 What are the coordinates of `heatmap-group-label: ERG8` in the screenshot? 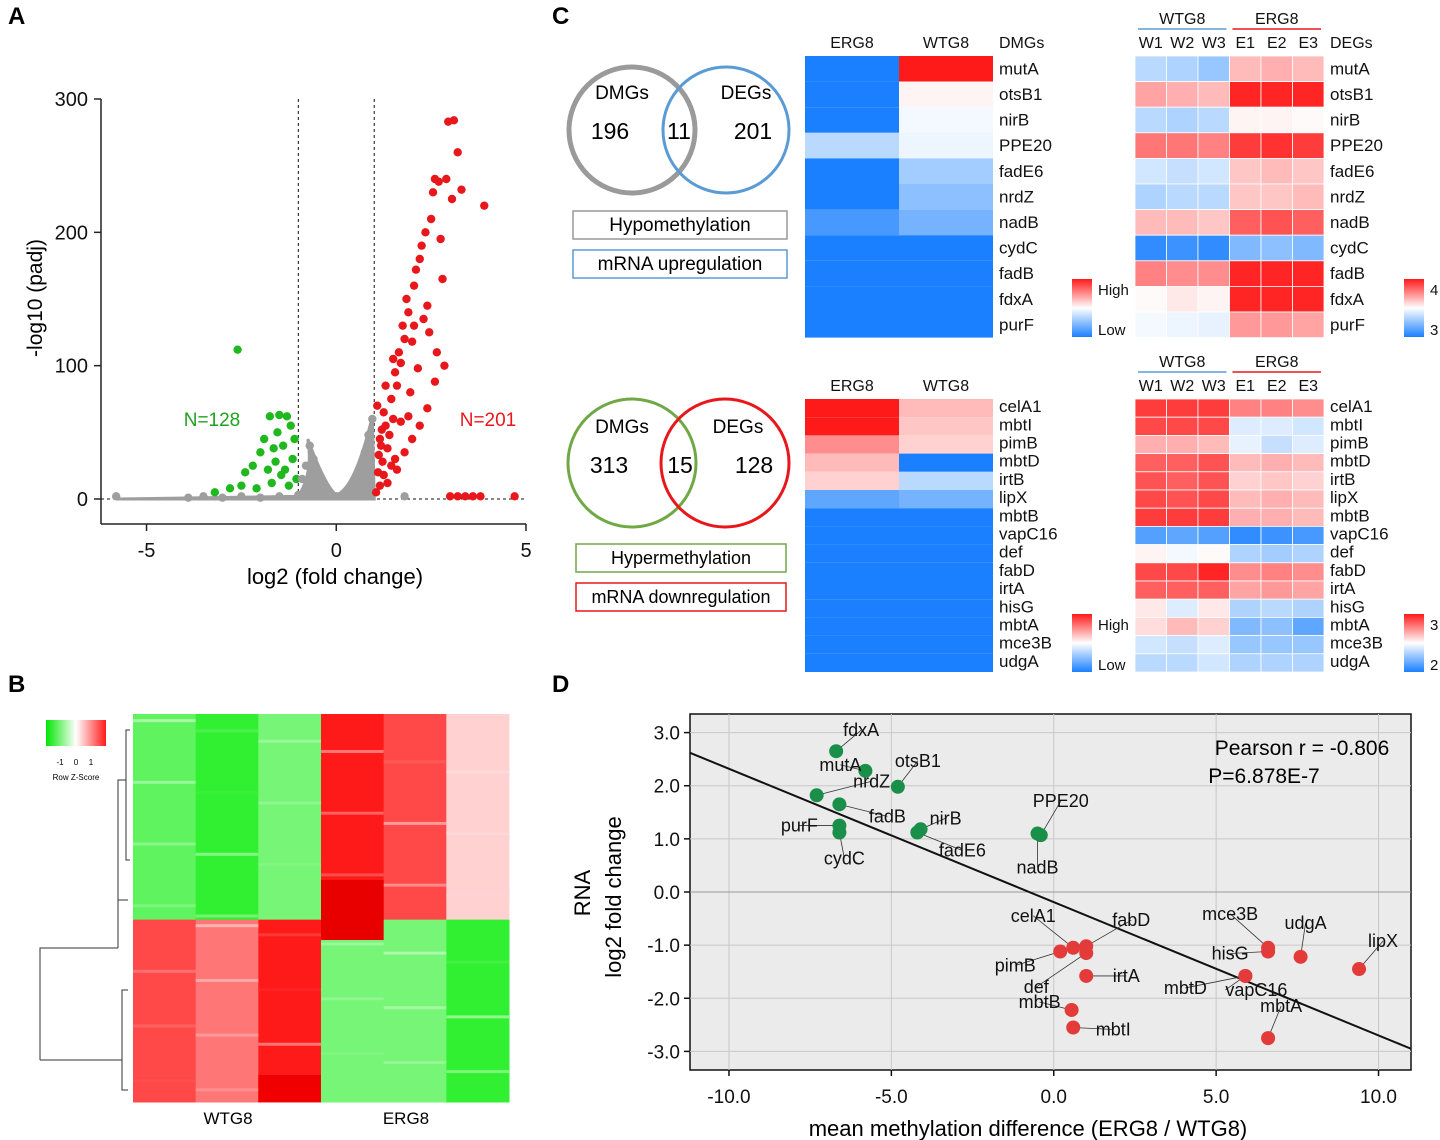 It's located at (1277, 19).